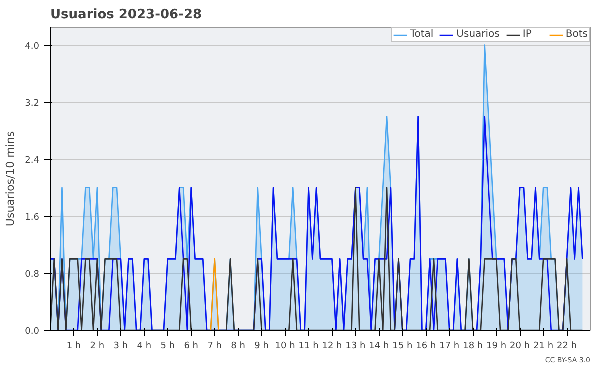  I want to click on x-tick-label: 8 h, so click(238, 347).